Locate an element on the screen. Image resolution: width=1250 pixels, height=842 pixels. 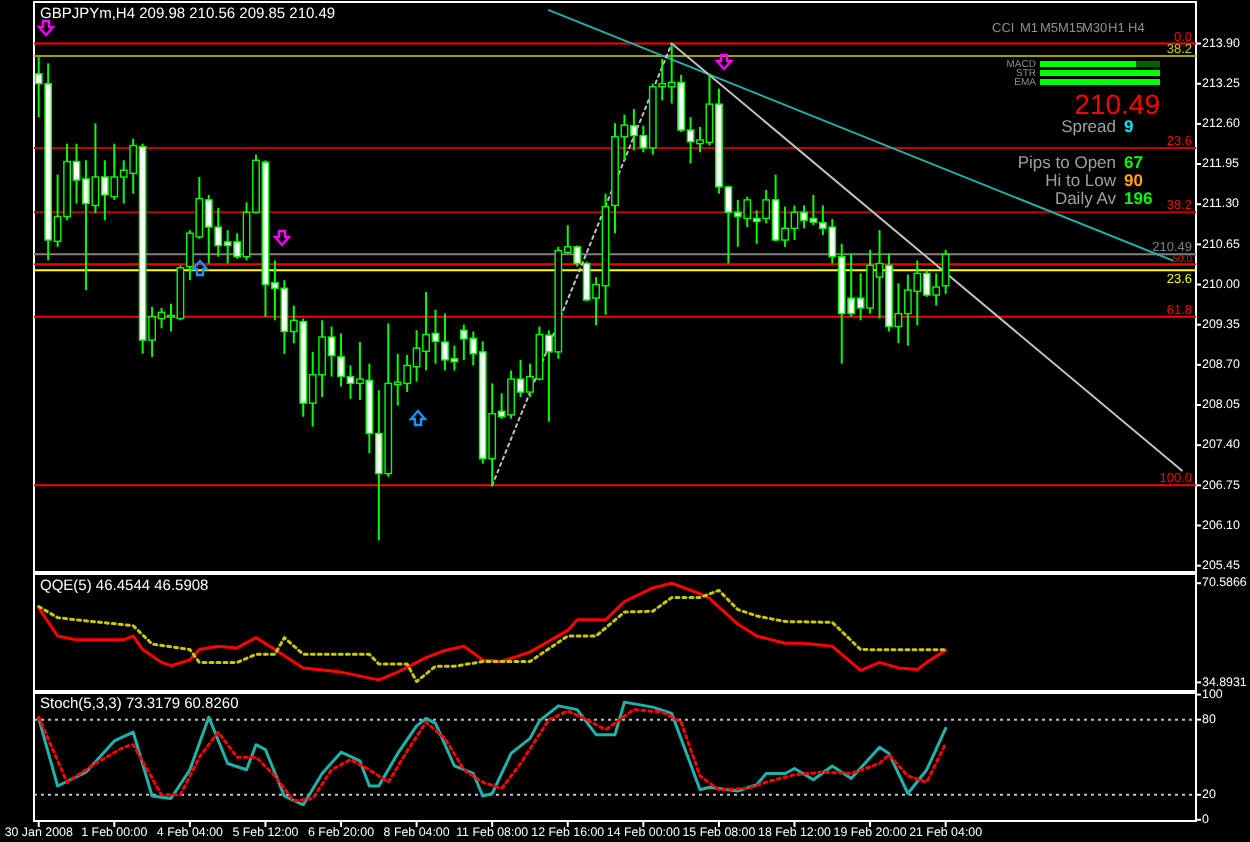
annotation: 9 is located at coordinates (1129, 126).